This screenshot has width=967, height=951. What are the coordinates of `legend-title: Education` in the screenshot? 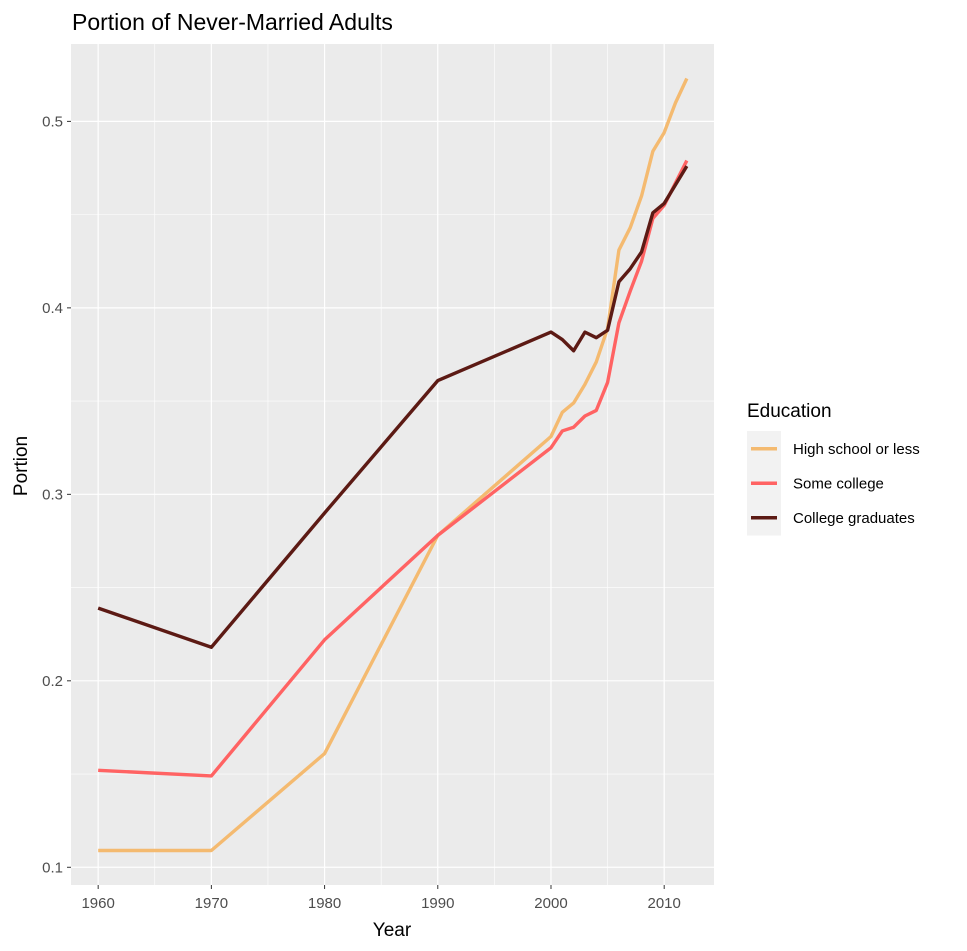 It's located at (789, 411).